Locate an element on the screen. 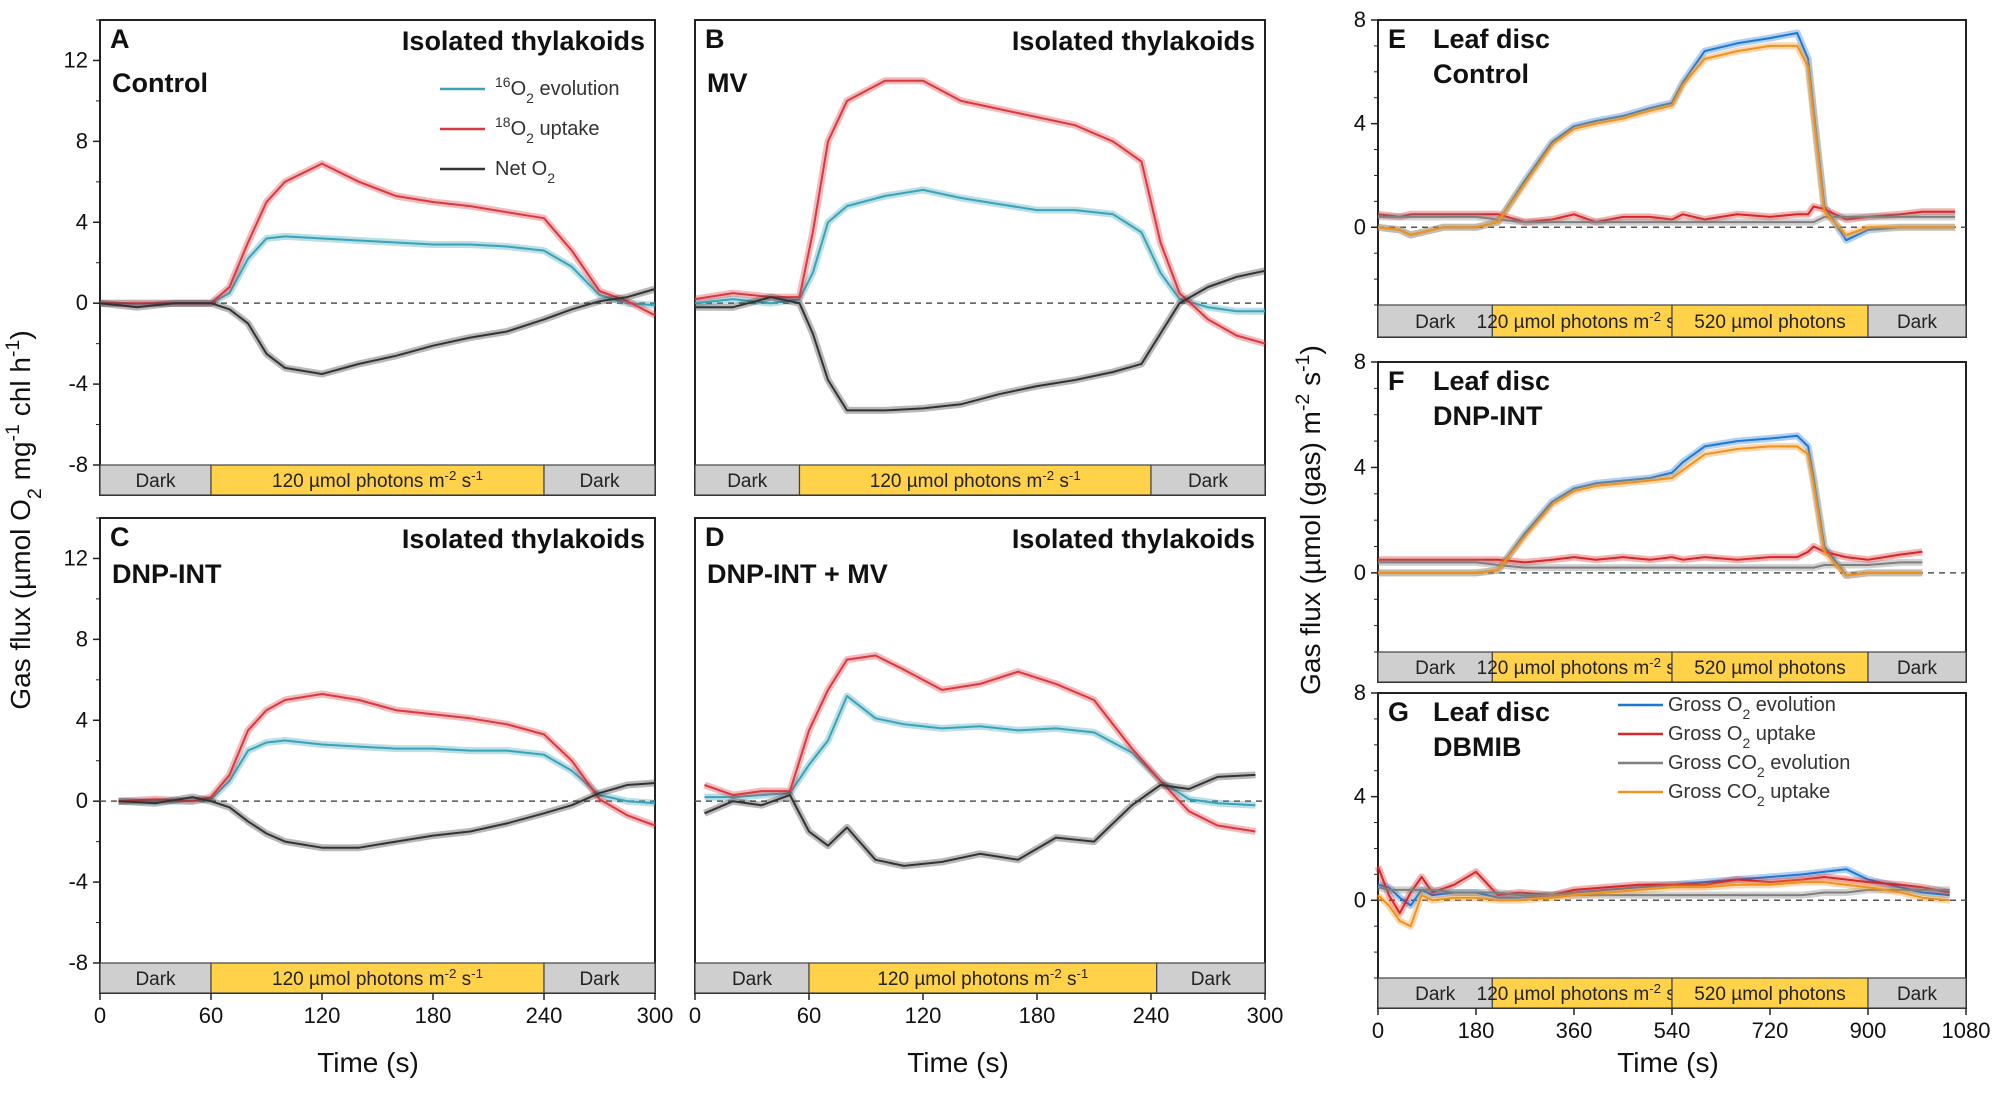 This screenshot has width=2000, height=1103. panel-letter: B is located at coordinates (715, 39).